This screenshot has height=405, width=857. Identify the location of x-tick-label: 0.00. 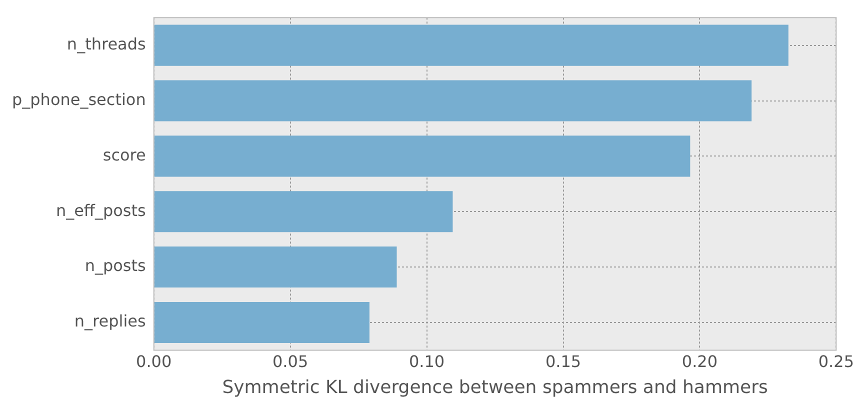
(154, 361).